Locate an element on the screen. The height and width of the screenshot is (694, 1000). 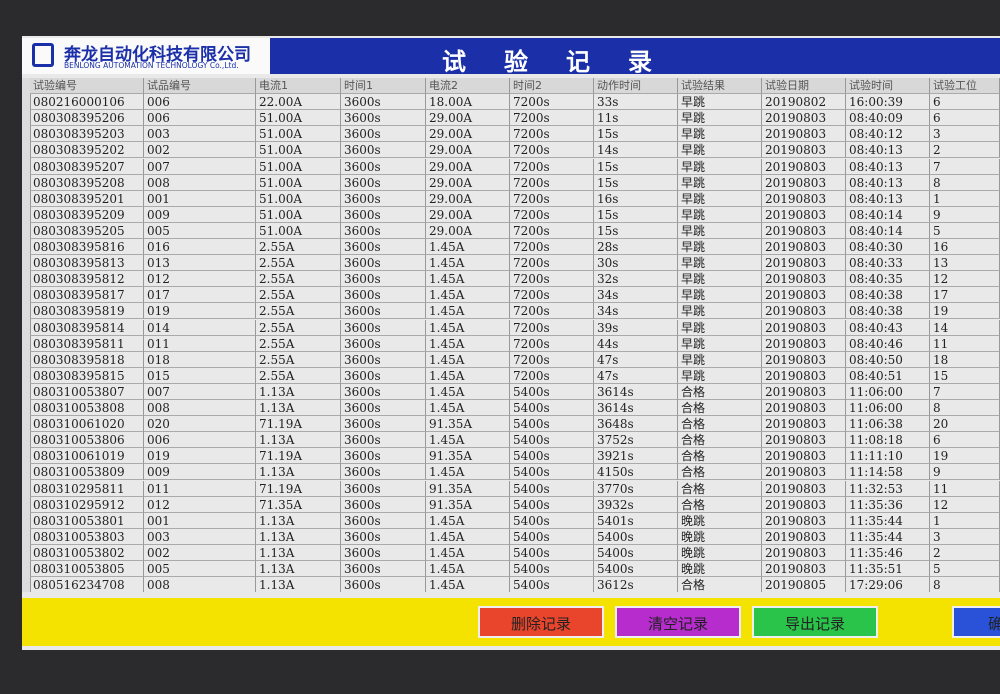
table-cell: 3614s is located at coordinates (636, 391).